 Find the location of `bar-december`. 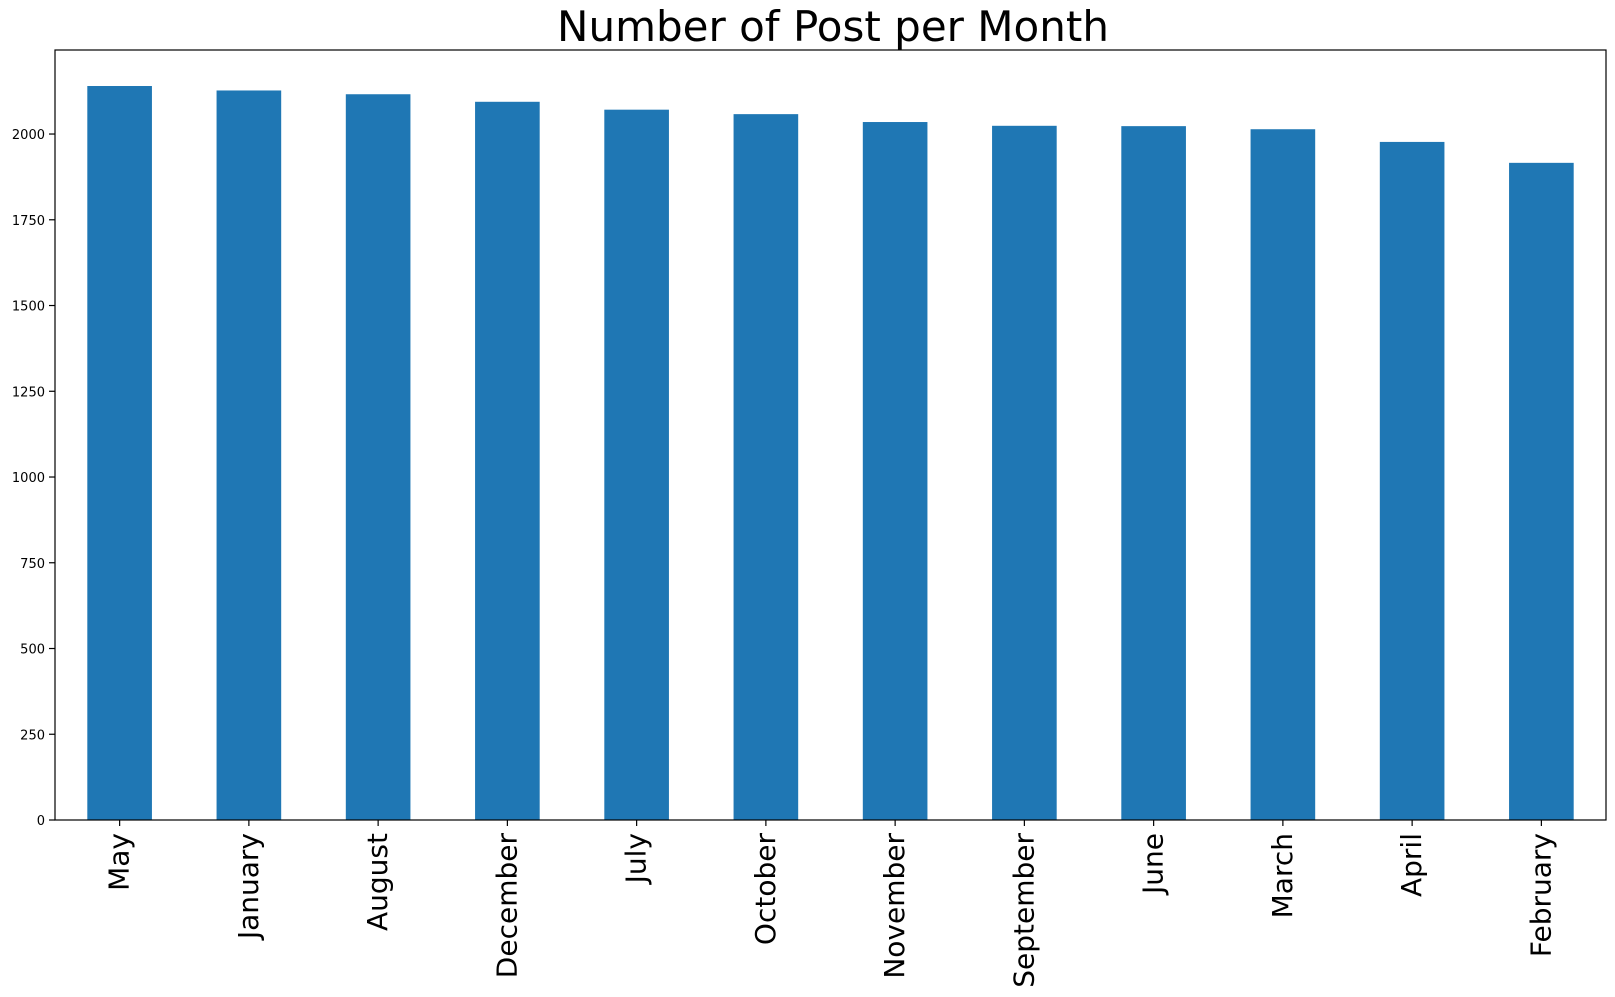

bar-december is located at coordinates (507, 461).